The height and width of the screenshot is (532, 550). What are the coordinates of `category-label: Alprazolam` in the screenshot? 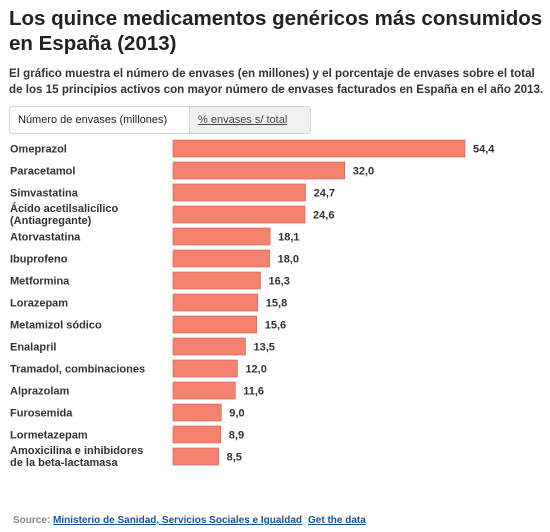 It's located at (40, 392).